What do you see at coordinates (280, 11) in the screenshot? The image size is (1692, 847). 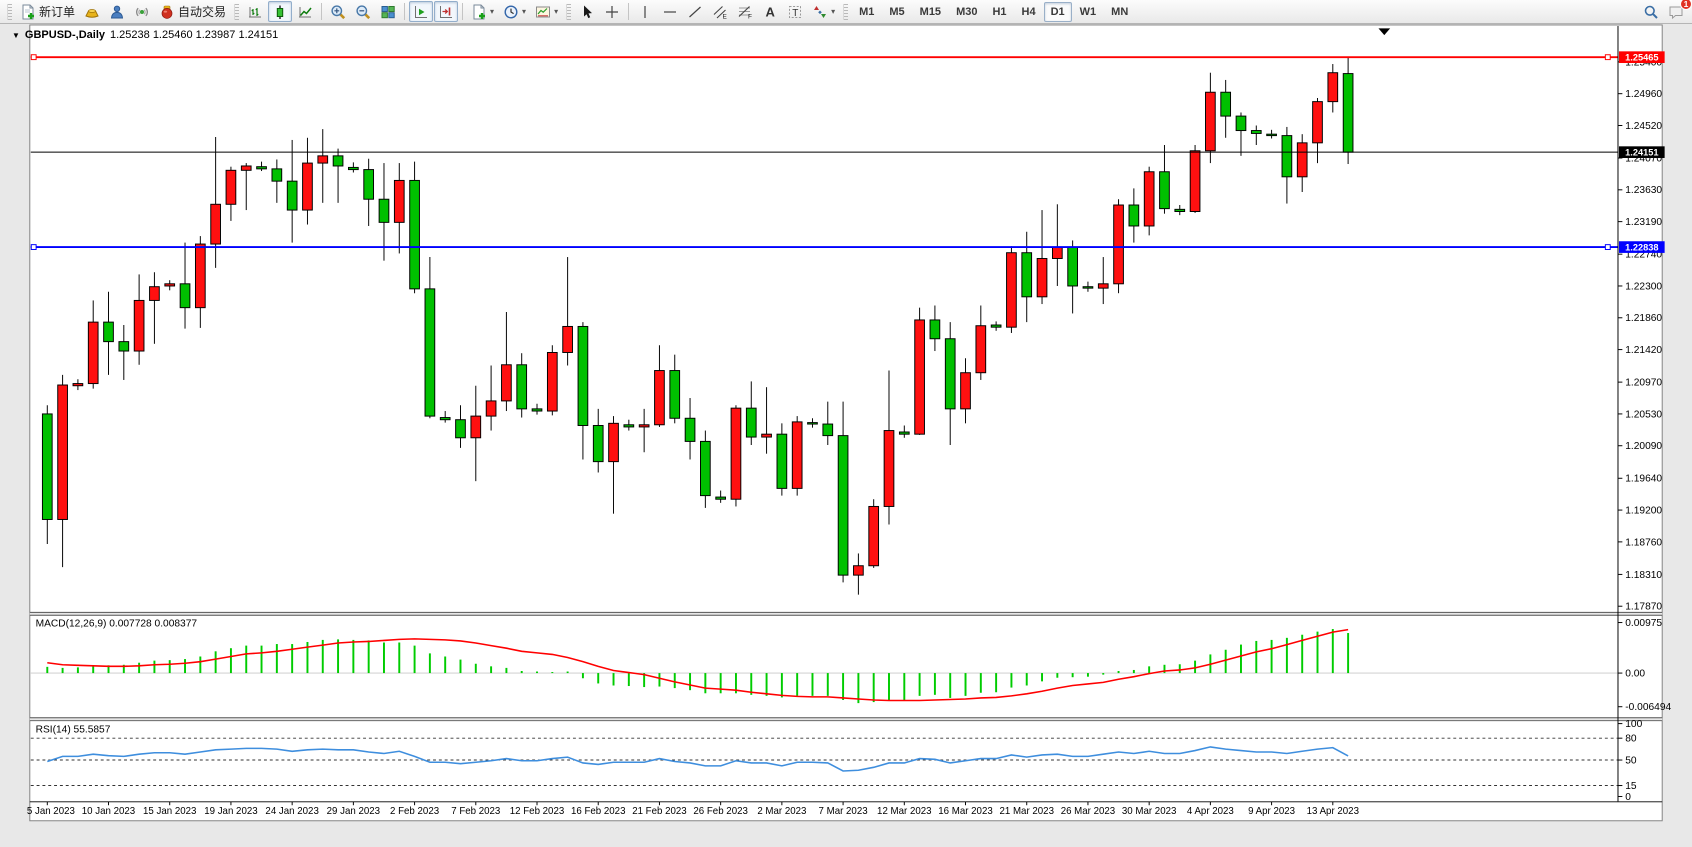 I see `candlestick-button` at bounding box center [280, 11].